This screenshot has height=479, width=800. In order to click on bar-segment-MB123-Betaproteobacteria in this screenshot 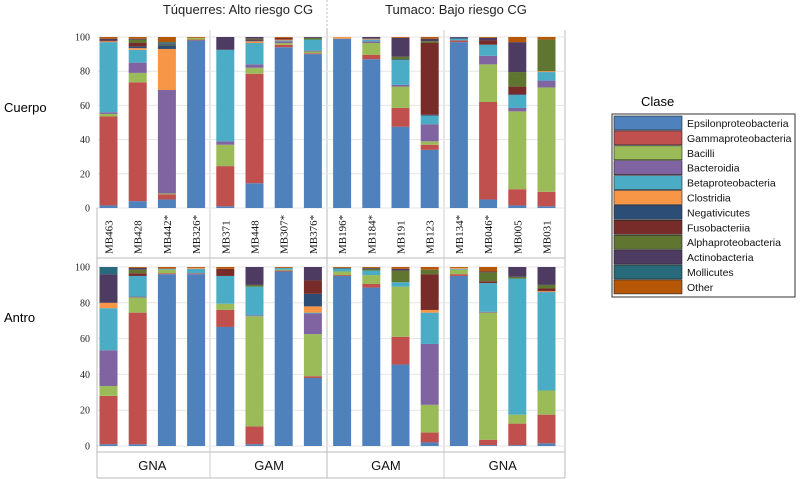, I will do `click(429, 328)`.